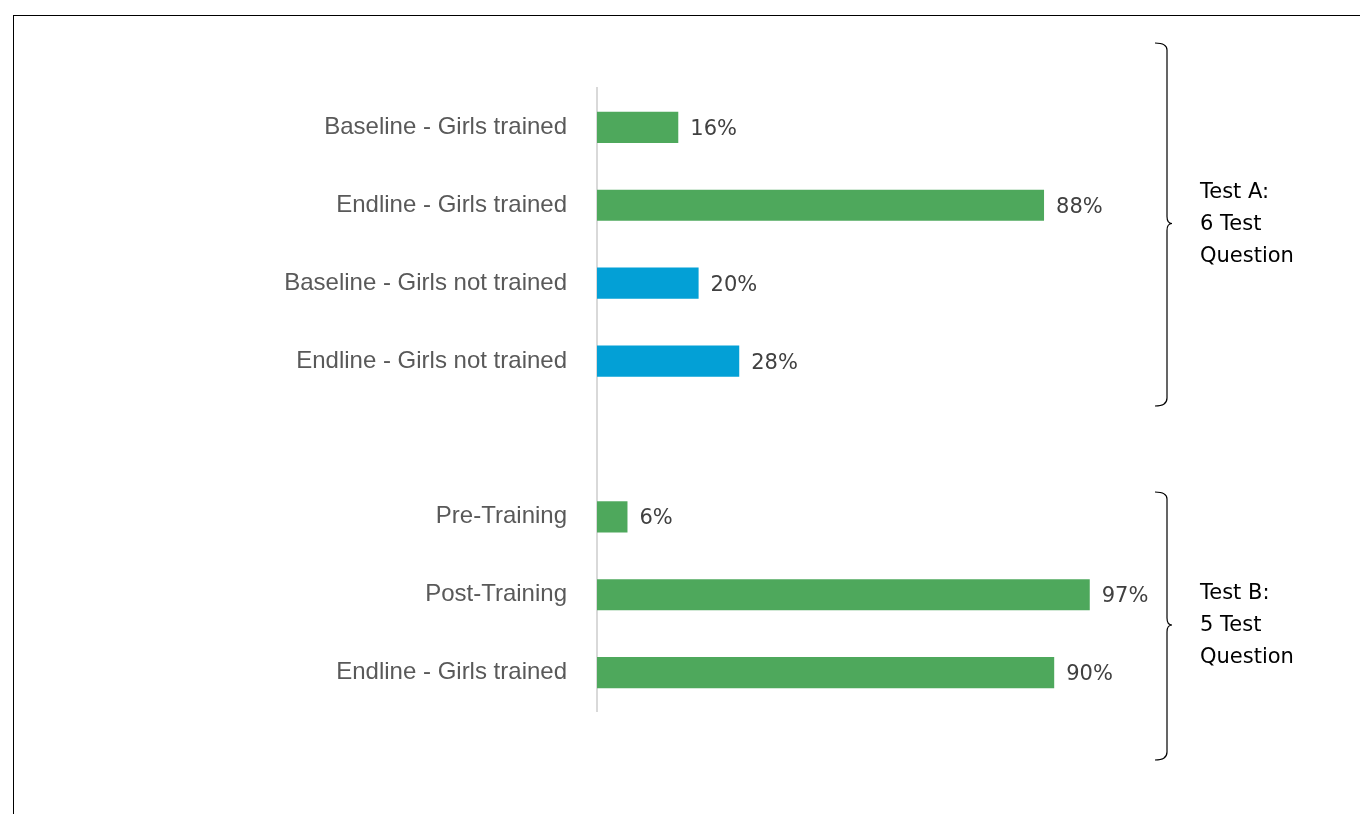  I want to click on data-label: 20%, so click(734, 283).